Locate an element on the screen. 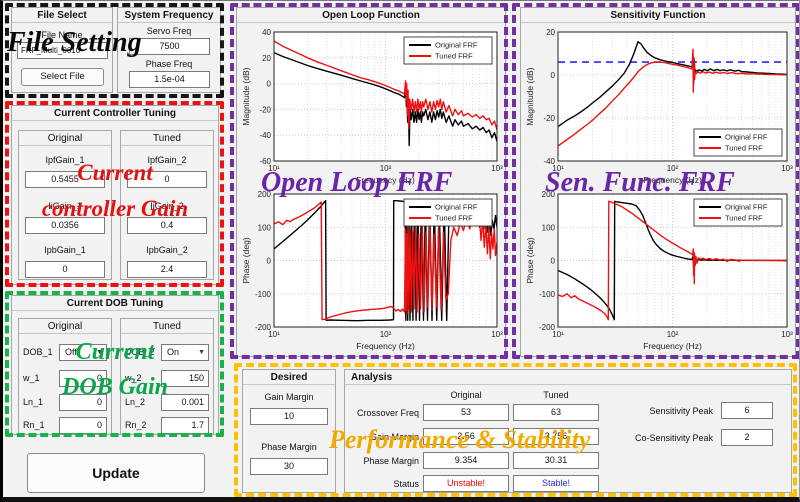 The image size is (800, 502). crossover-freq-tuned-field: 63 is located at coordinates (556, 412).